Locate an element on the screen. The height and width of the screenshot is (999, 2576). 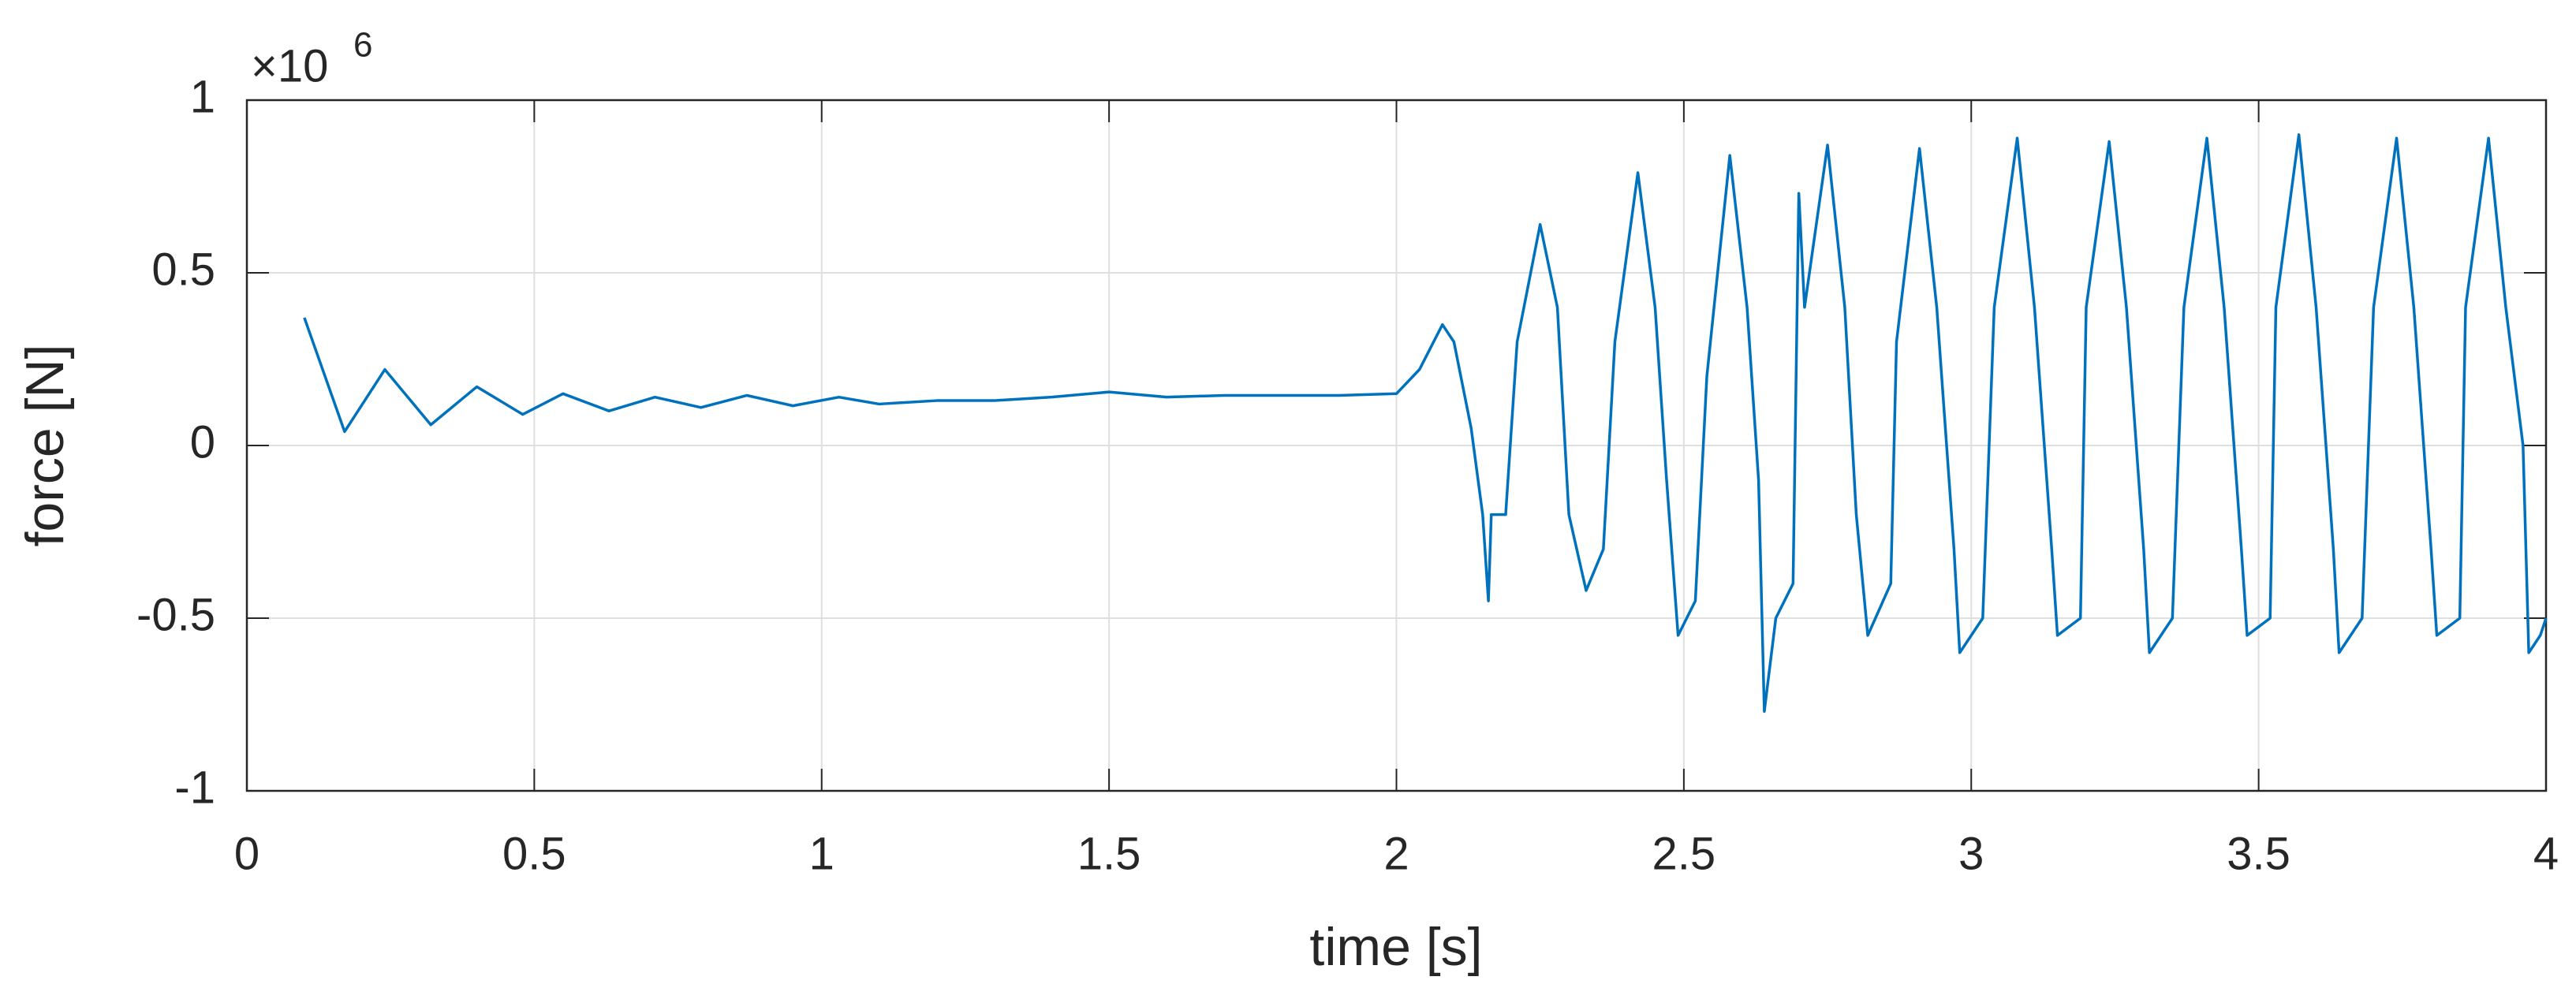
y-tick-label: -1 is located at coordinates (194, 787).